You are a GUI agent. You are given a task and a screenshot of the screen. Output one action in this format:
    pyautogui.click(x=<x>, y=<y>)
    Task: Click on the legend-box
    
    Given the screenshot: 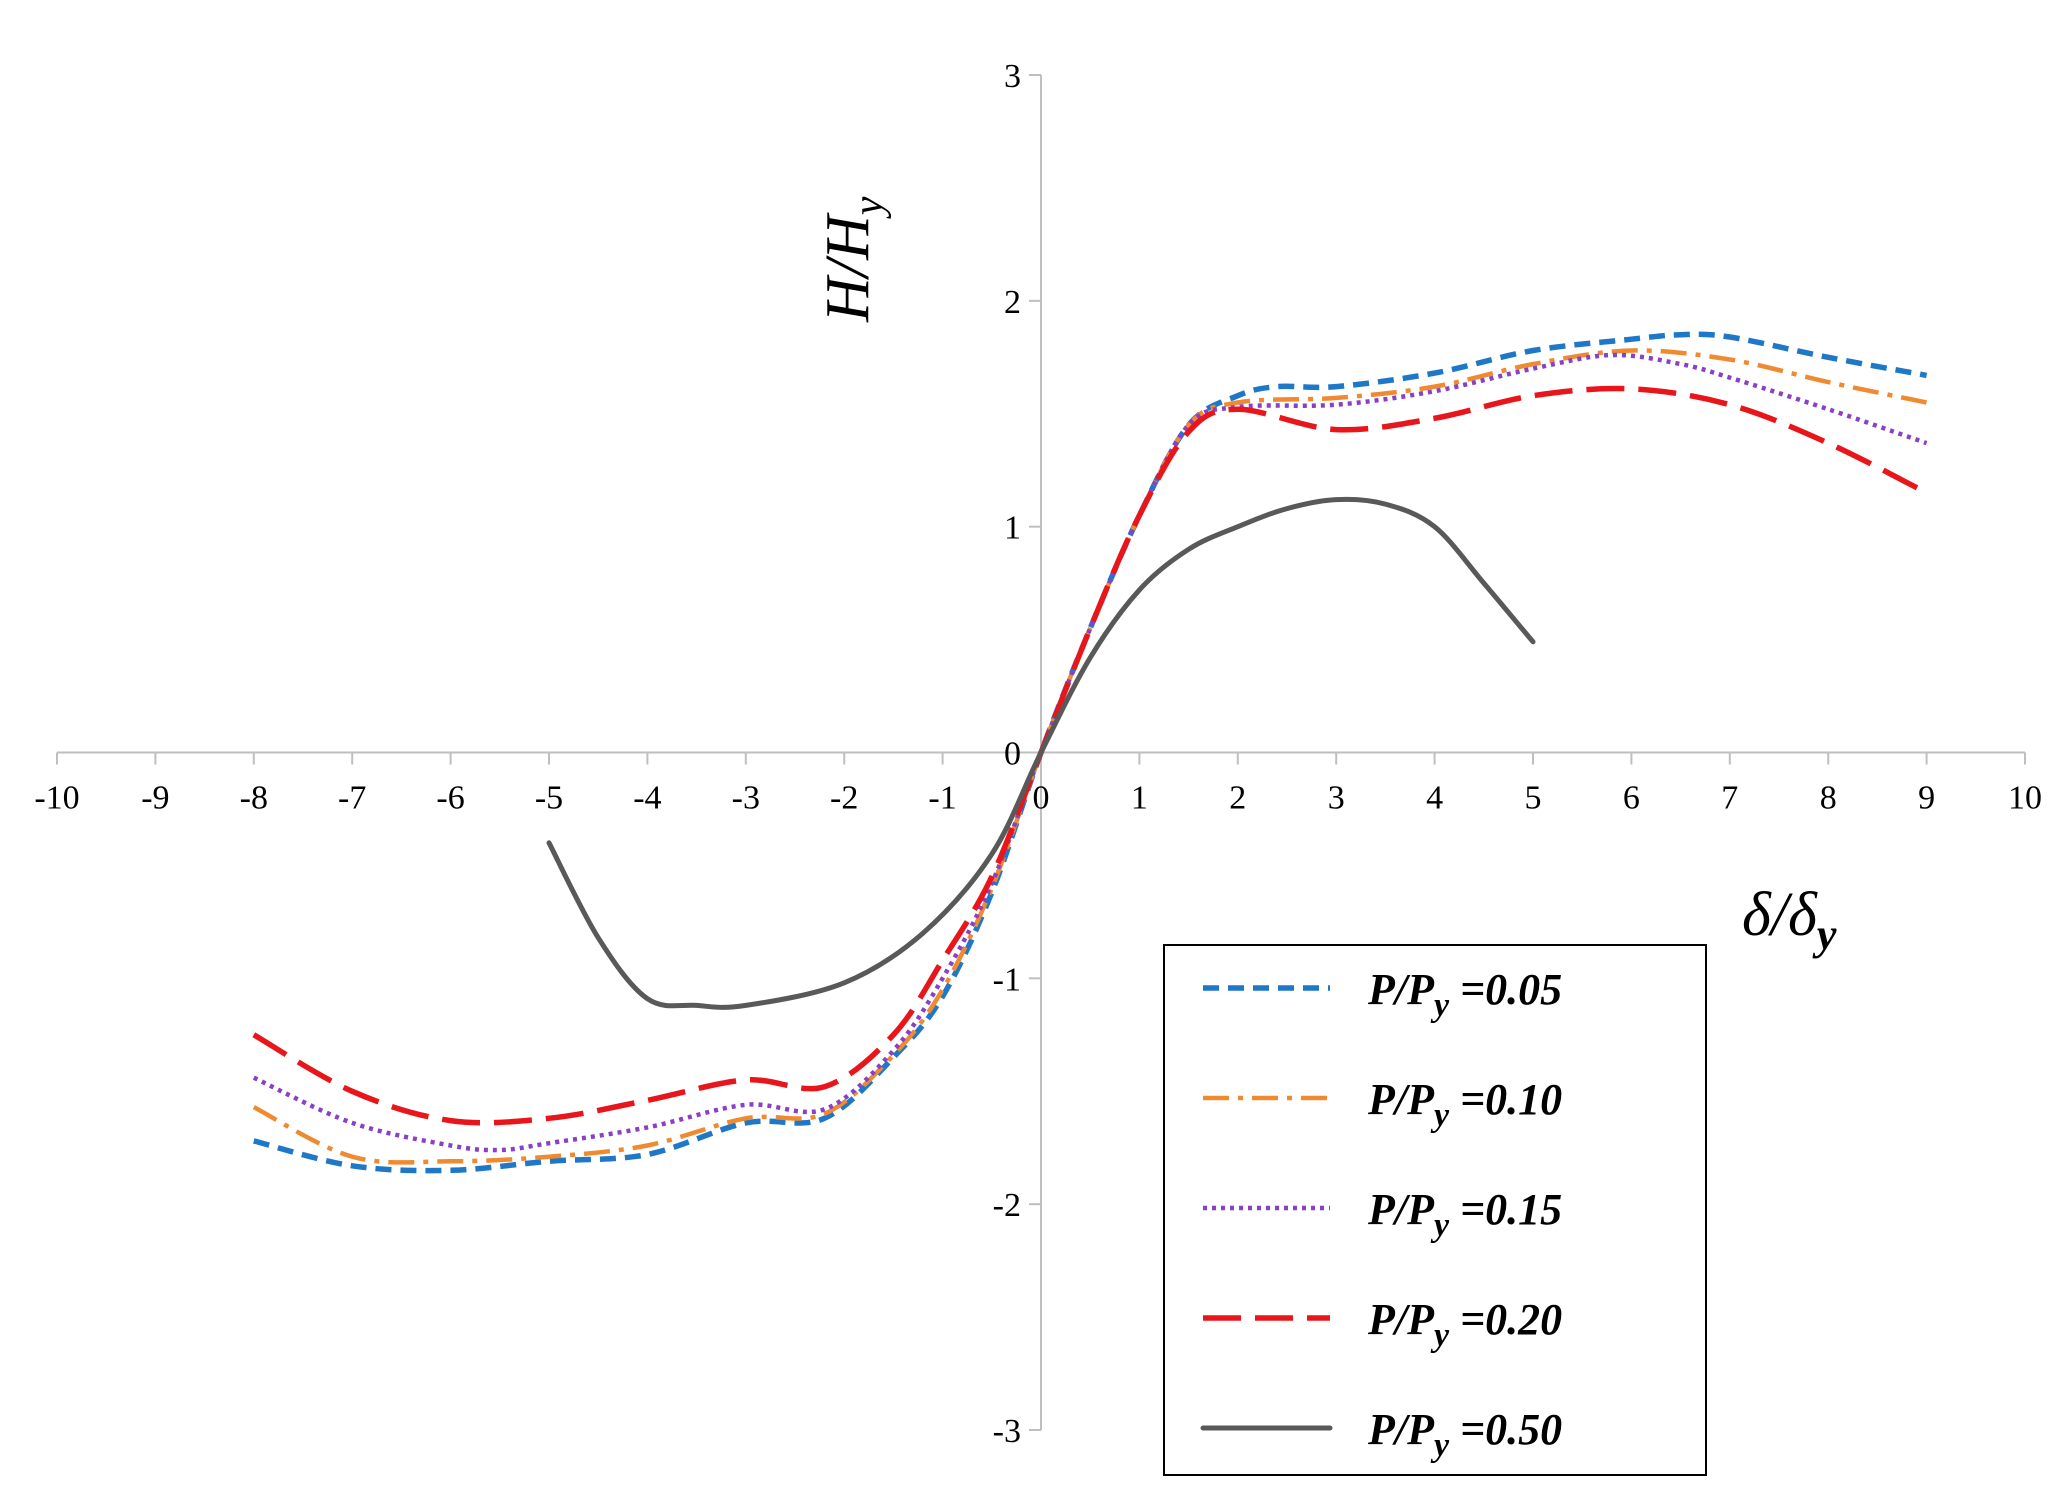 What is the action you would take?
    pyautogui.click(x=1435, y=1210)
    